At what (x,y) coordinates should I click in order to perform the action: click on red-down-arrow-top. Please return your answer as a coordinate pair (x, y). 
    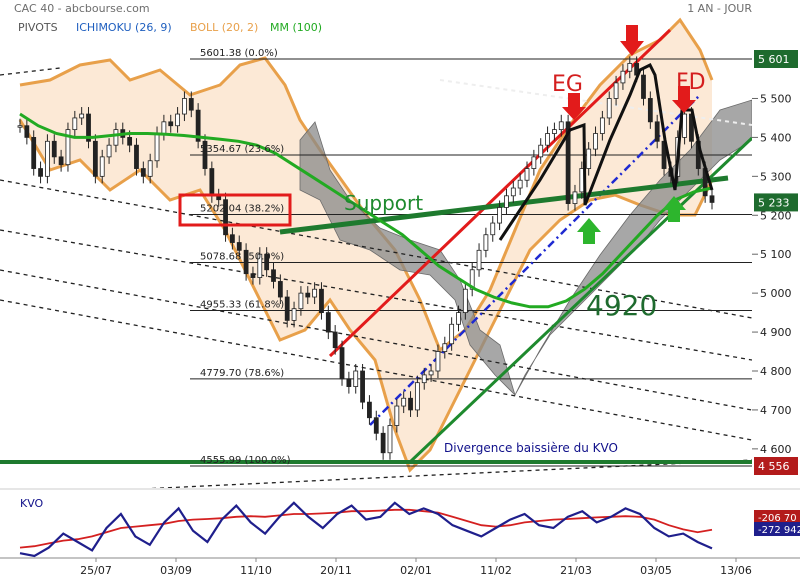
    Looking at the image, I should click on (632, 40).